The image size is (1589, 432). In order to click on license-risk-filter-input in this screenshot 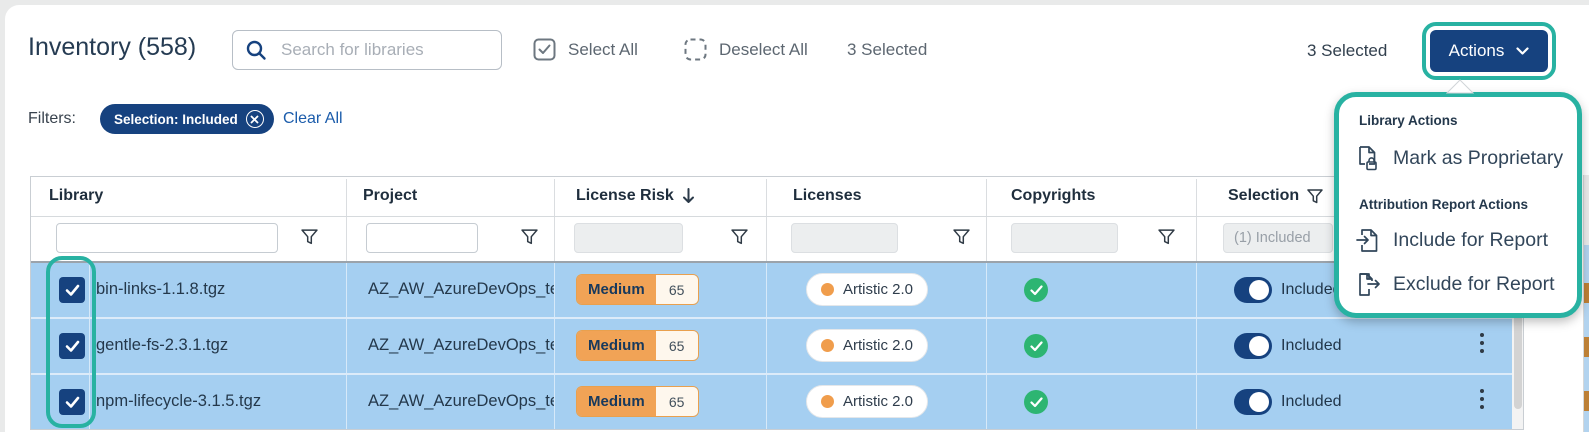, I will do `click(628, 238)`.